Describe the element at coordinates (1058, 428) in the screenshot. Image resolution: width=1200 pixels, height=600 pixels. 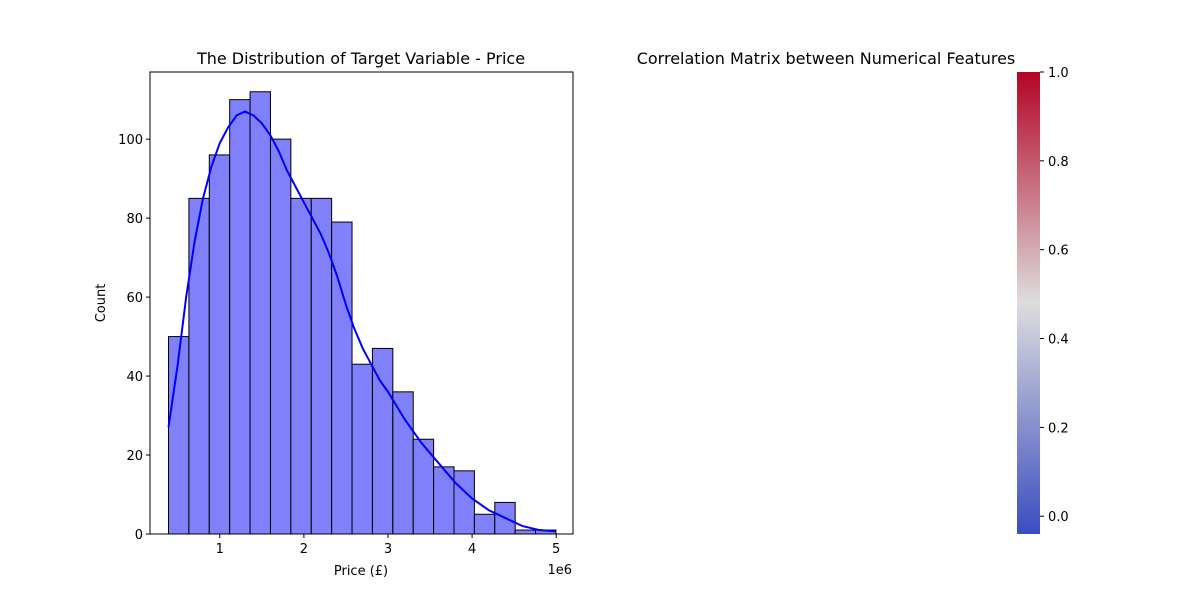
I see `colorbar-tick-label: 0.2` at that location.